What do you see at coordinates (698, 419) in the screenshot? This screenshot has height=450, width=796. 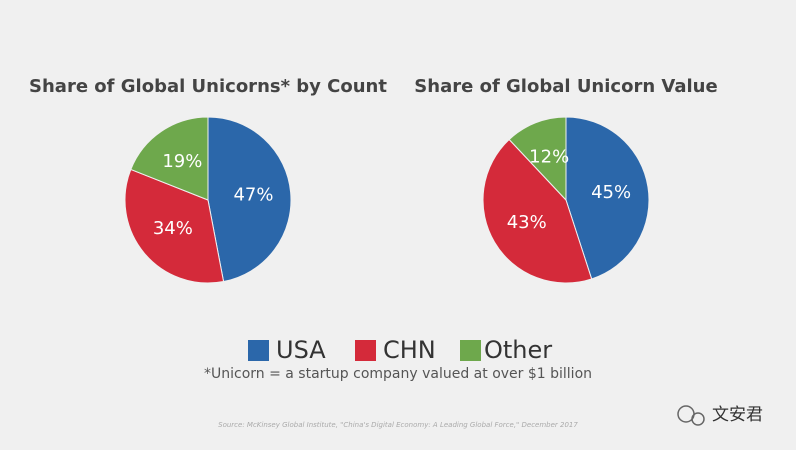 I see `icon-circle` at bounding box center [698, 419].